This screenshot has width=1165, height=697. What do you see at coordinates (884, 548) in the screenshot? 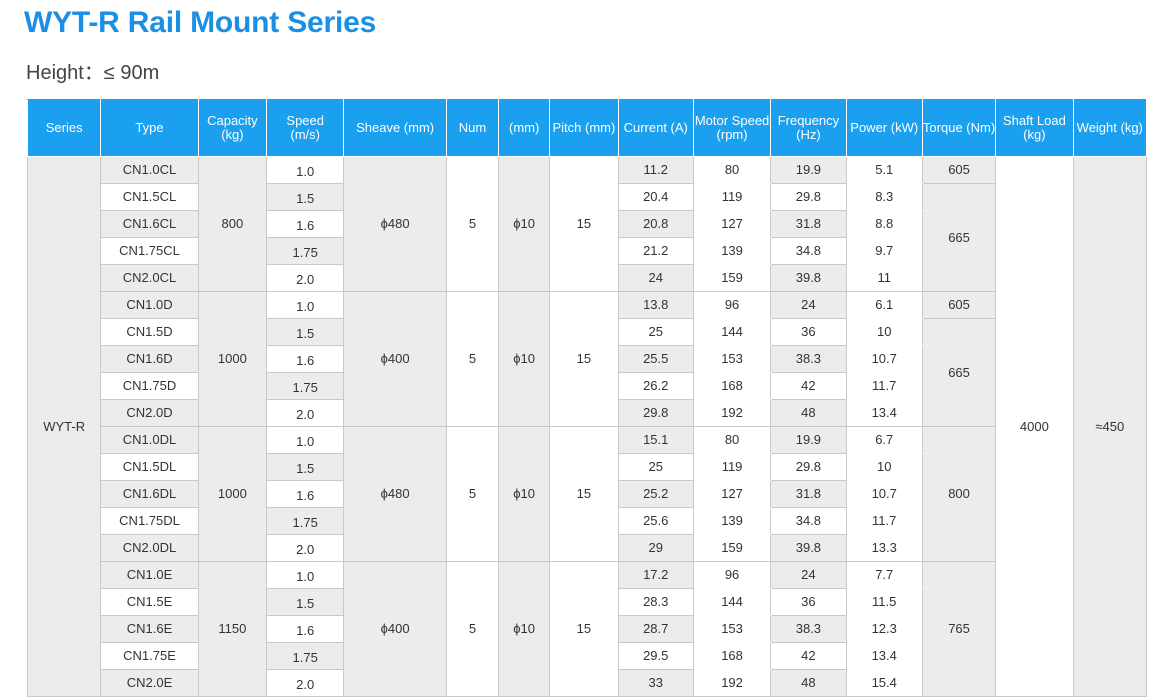
I see `power-cell: 13.3` at bounding box center [884, 548].